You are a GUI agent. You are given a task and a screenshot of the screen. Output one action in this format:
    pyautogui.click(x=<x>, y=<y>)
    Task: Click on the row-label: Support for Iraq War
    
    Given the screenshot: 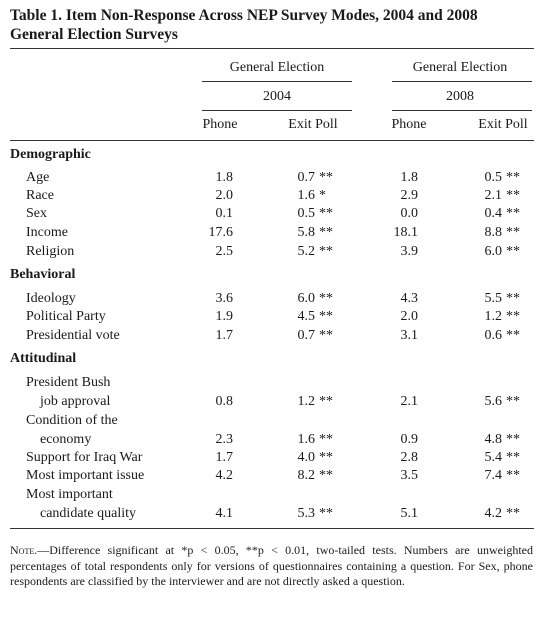 What is the action you would take?
    pyautogui.click(x=84, y=457)
    